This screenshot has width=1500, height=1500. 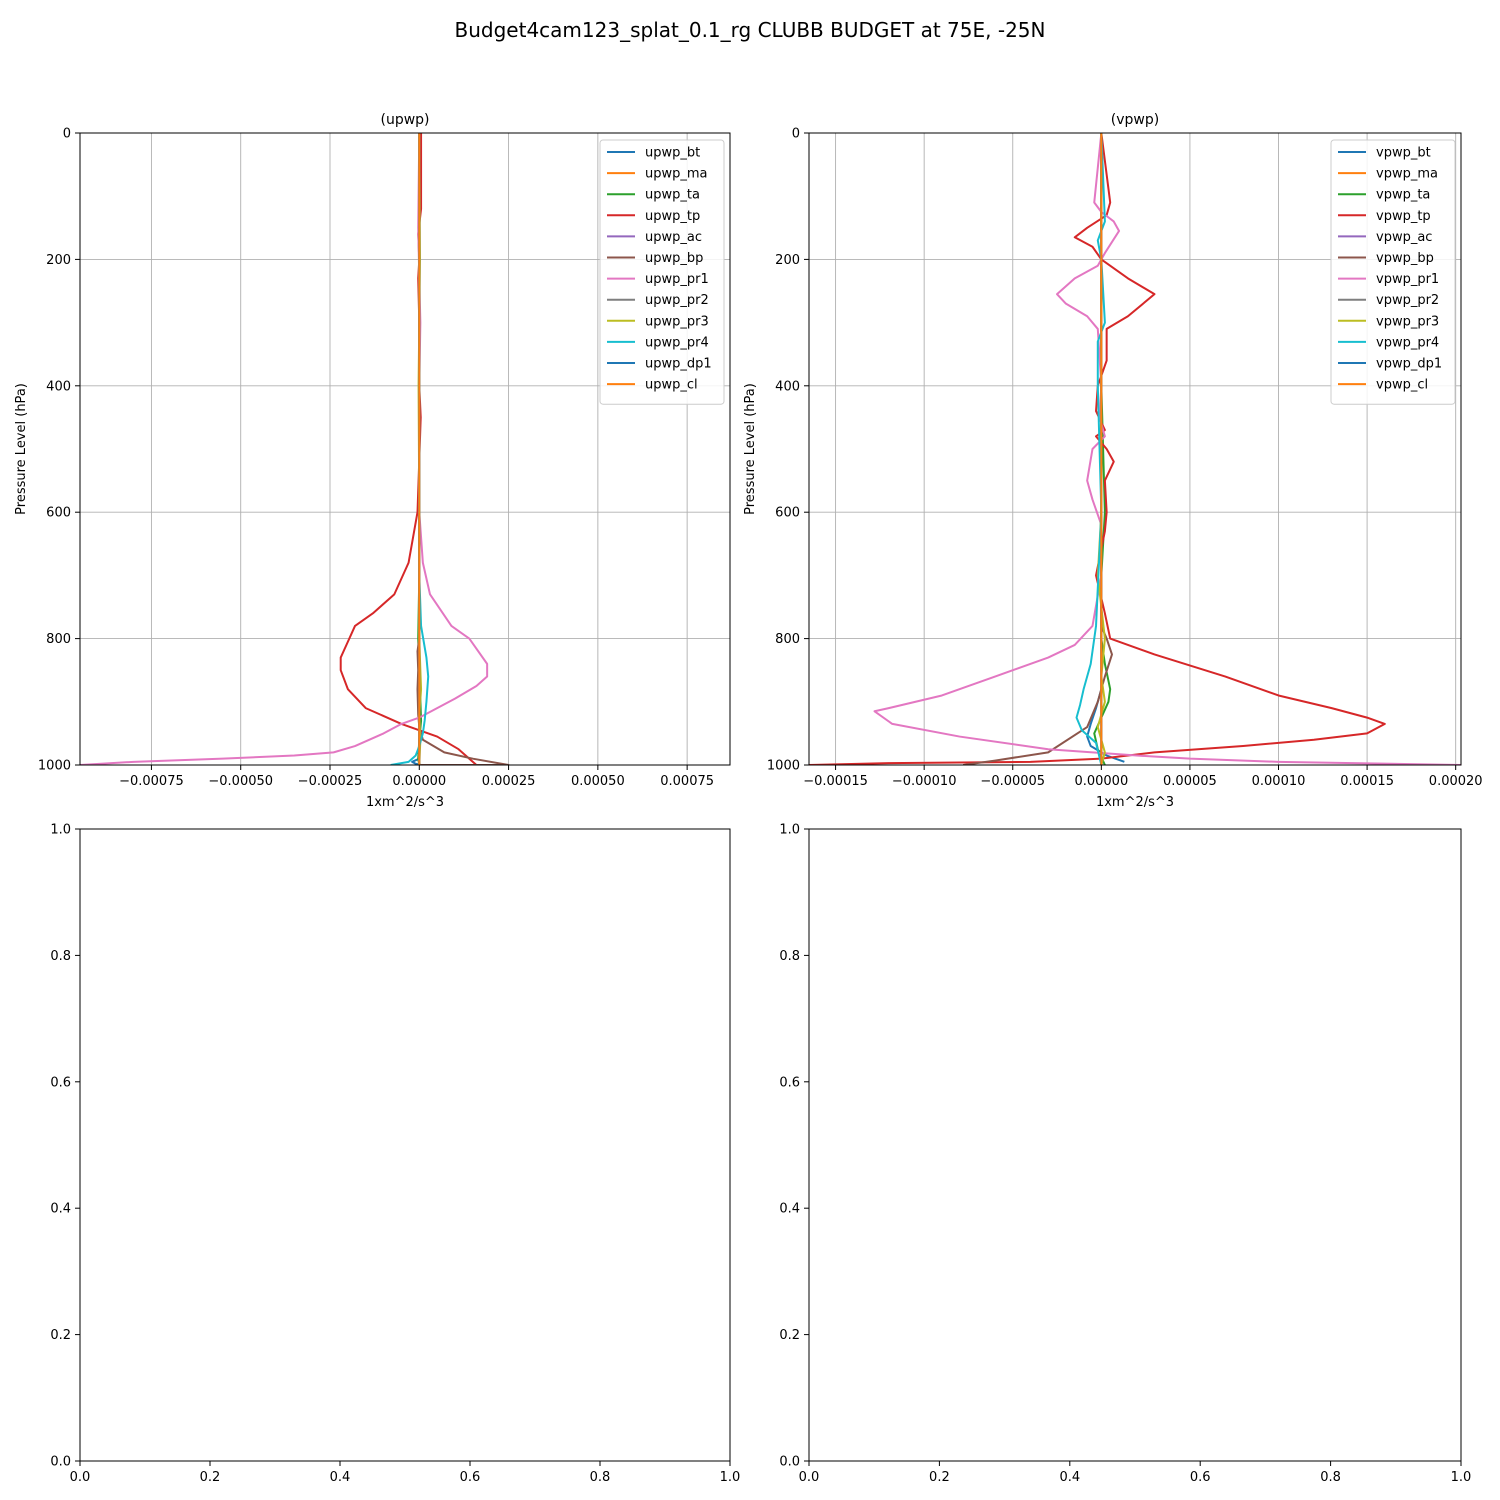 I want to click on x-tick-label: 0.00010, so click(x=1279, y=781).